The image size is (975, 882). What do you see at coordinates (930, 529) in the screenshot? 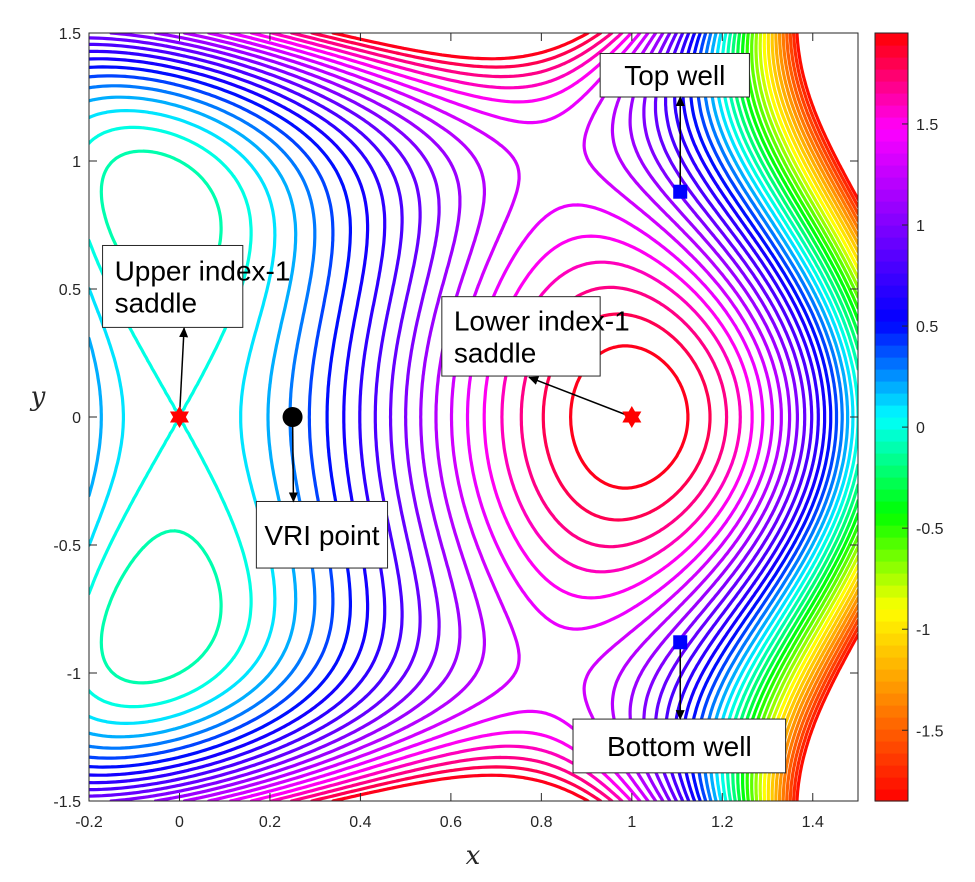
I see `colorbar-tick-label-2: -0.5` at bounding box center [930, 529].